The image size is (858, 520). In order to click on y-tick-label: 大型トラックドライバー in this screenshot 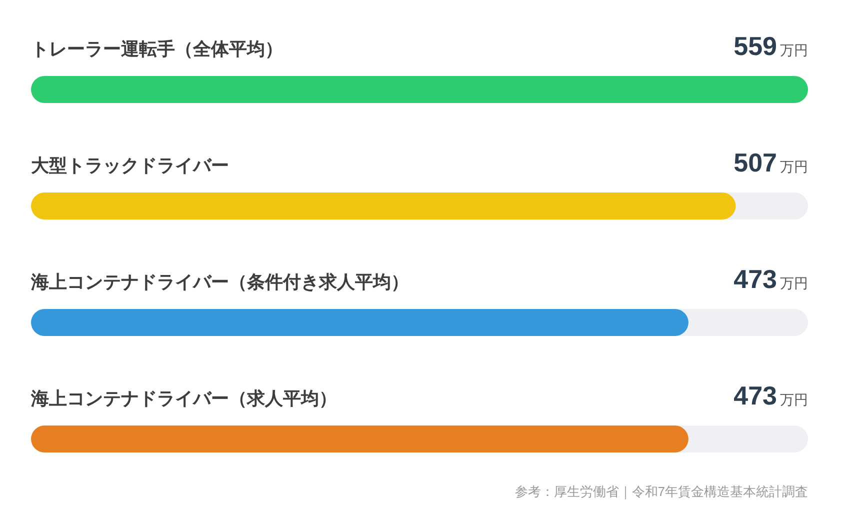, I will do `click(129, 166)`.